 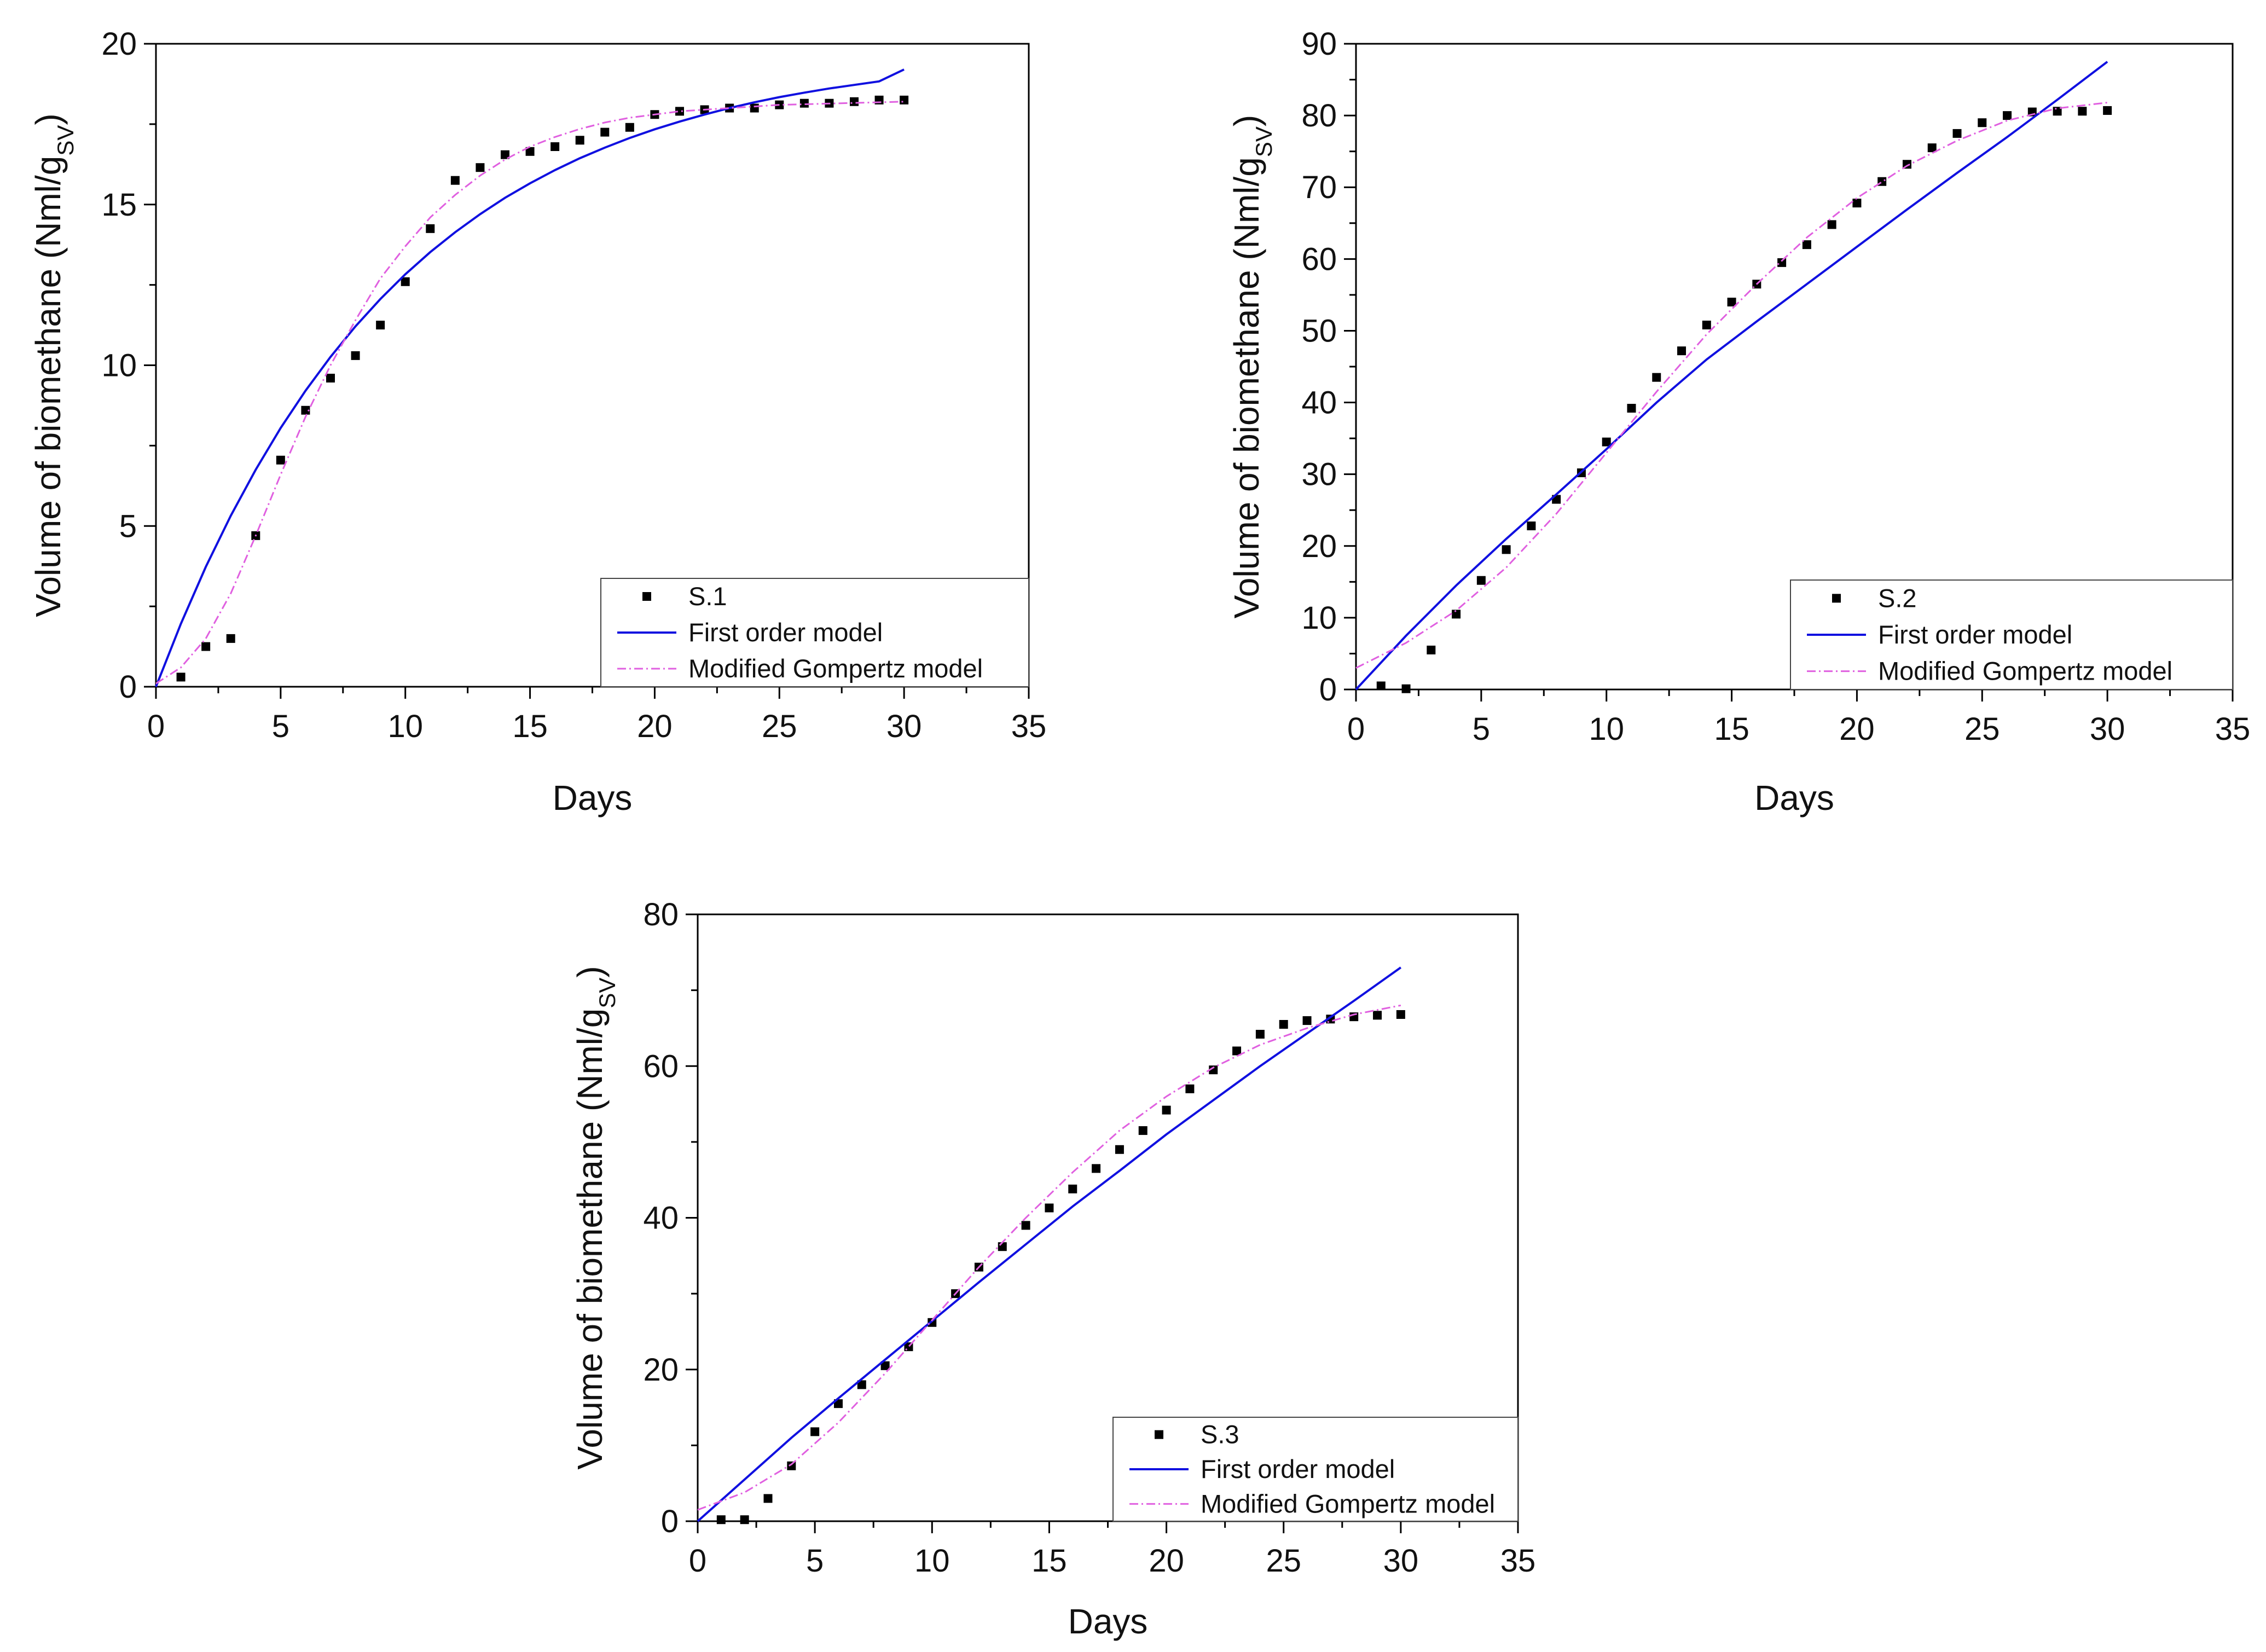 What do you see at coordinates (530, 393) in the screenshot?
I see `gompertz-model-line` at bounding box center [530, 393].